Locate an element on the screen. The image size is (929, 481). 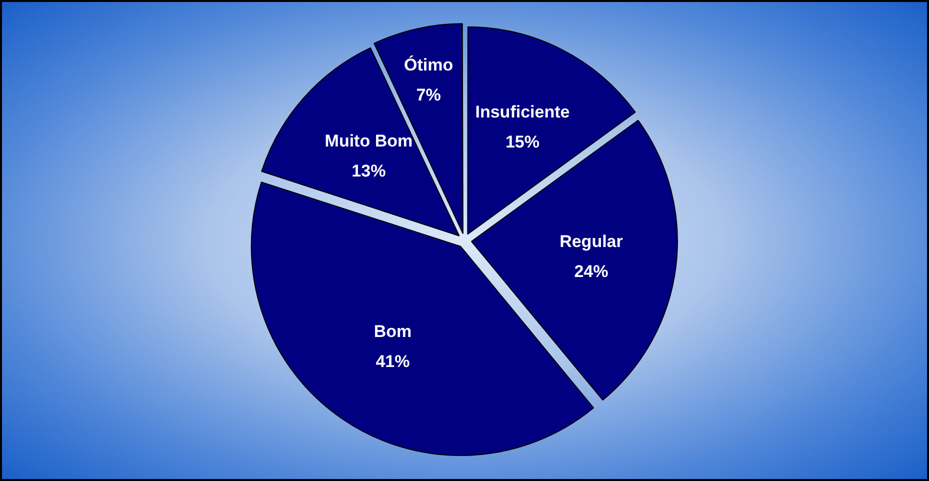
data-label: 7% is located at coordinates (428, 94).